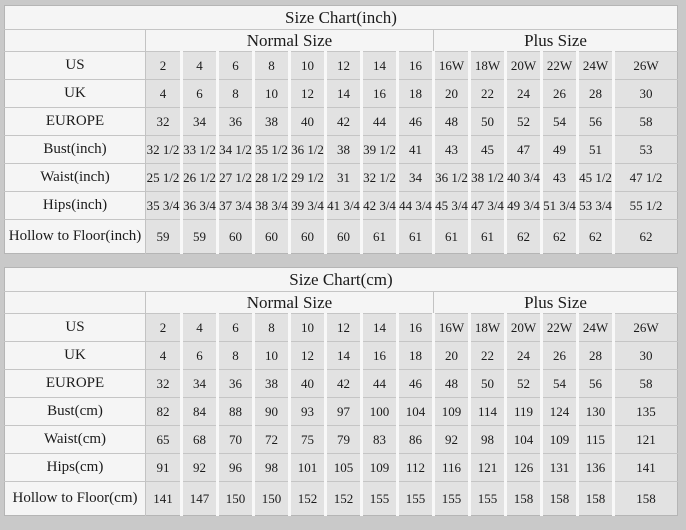  What do you see at coordinates (523, 93) in the screenshot?
I see `size-value-cell: 24` at bounding box center [523, 93].